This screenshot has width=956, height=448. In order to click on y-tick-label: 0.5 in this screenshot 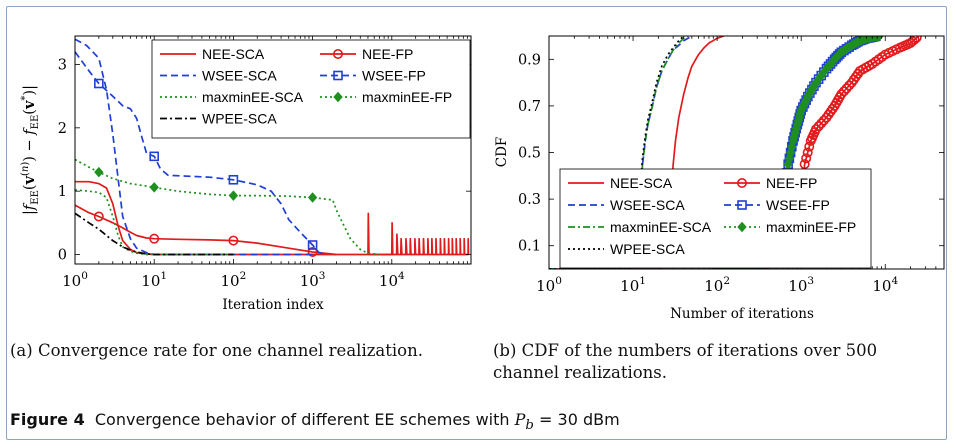, I will do `click(529, 154)`.